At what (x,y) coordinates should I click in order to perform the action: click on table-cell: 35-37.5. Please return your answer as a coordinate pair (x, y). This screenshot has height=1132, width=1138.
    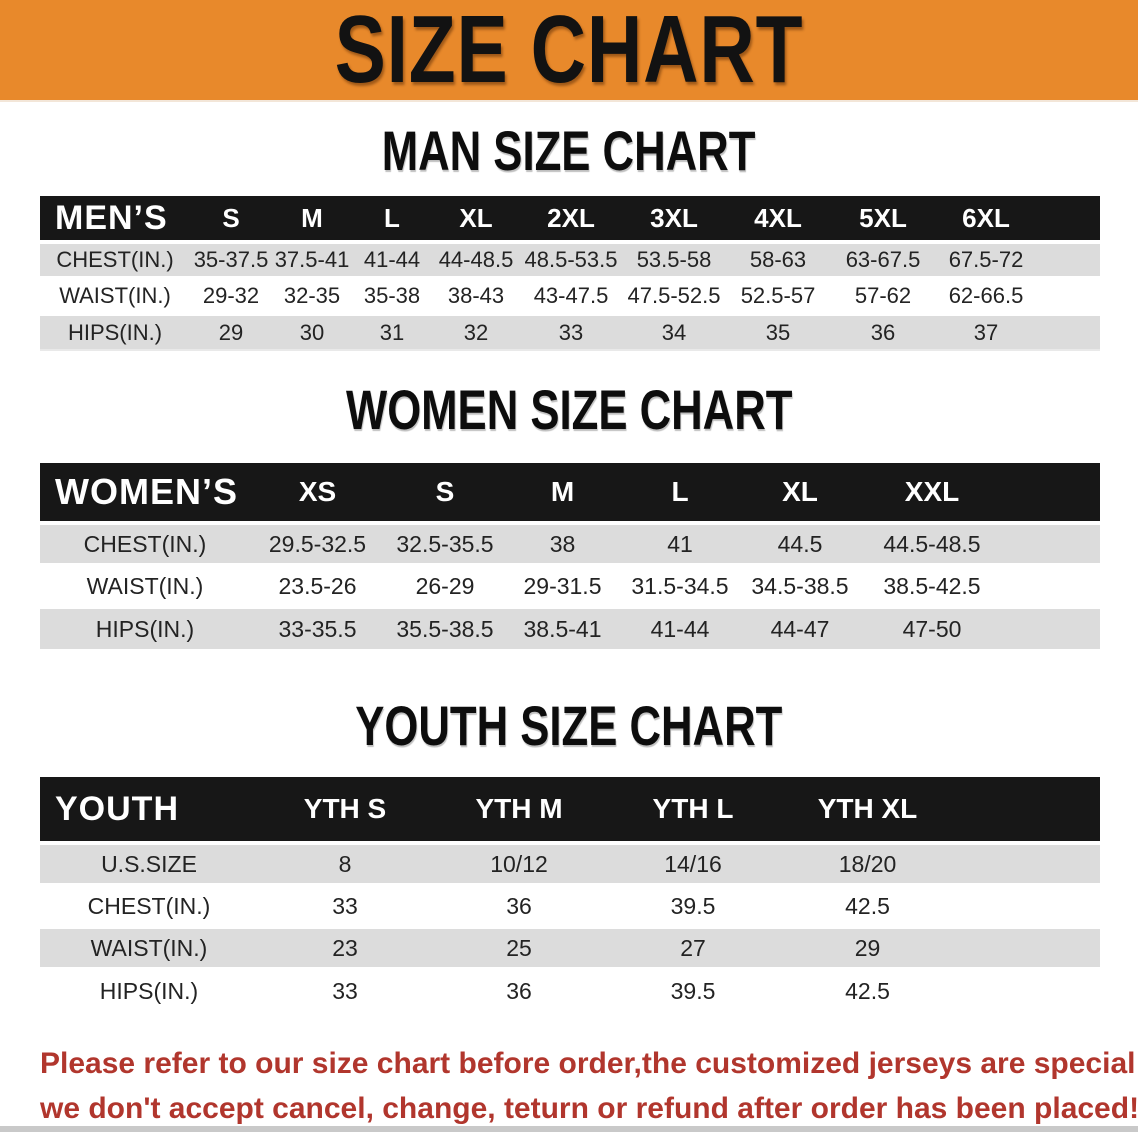
    Looking at the image, I should click on (231, 259).